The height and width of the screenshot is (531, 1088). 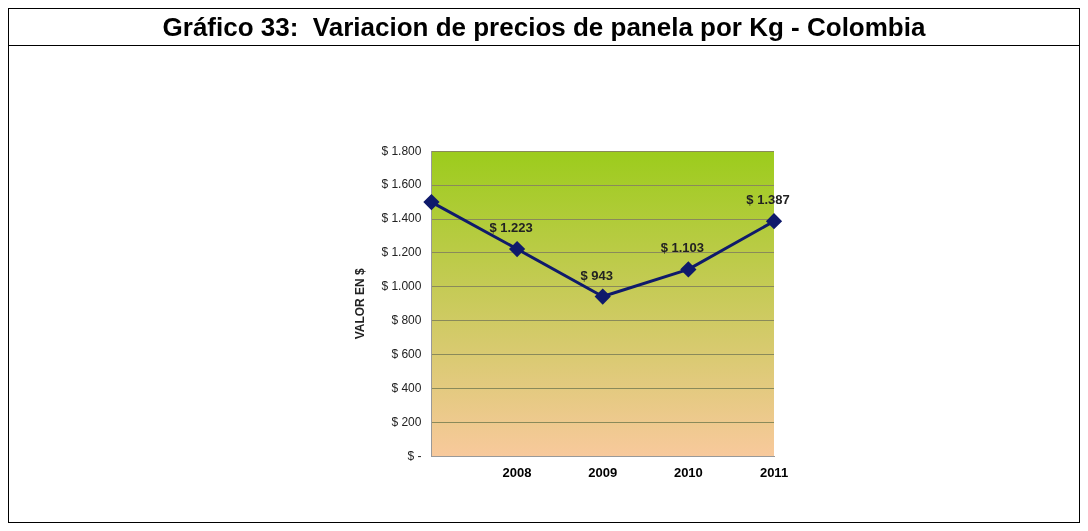 I want to click on text: $ 1.223, so click(x=511, y=228).